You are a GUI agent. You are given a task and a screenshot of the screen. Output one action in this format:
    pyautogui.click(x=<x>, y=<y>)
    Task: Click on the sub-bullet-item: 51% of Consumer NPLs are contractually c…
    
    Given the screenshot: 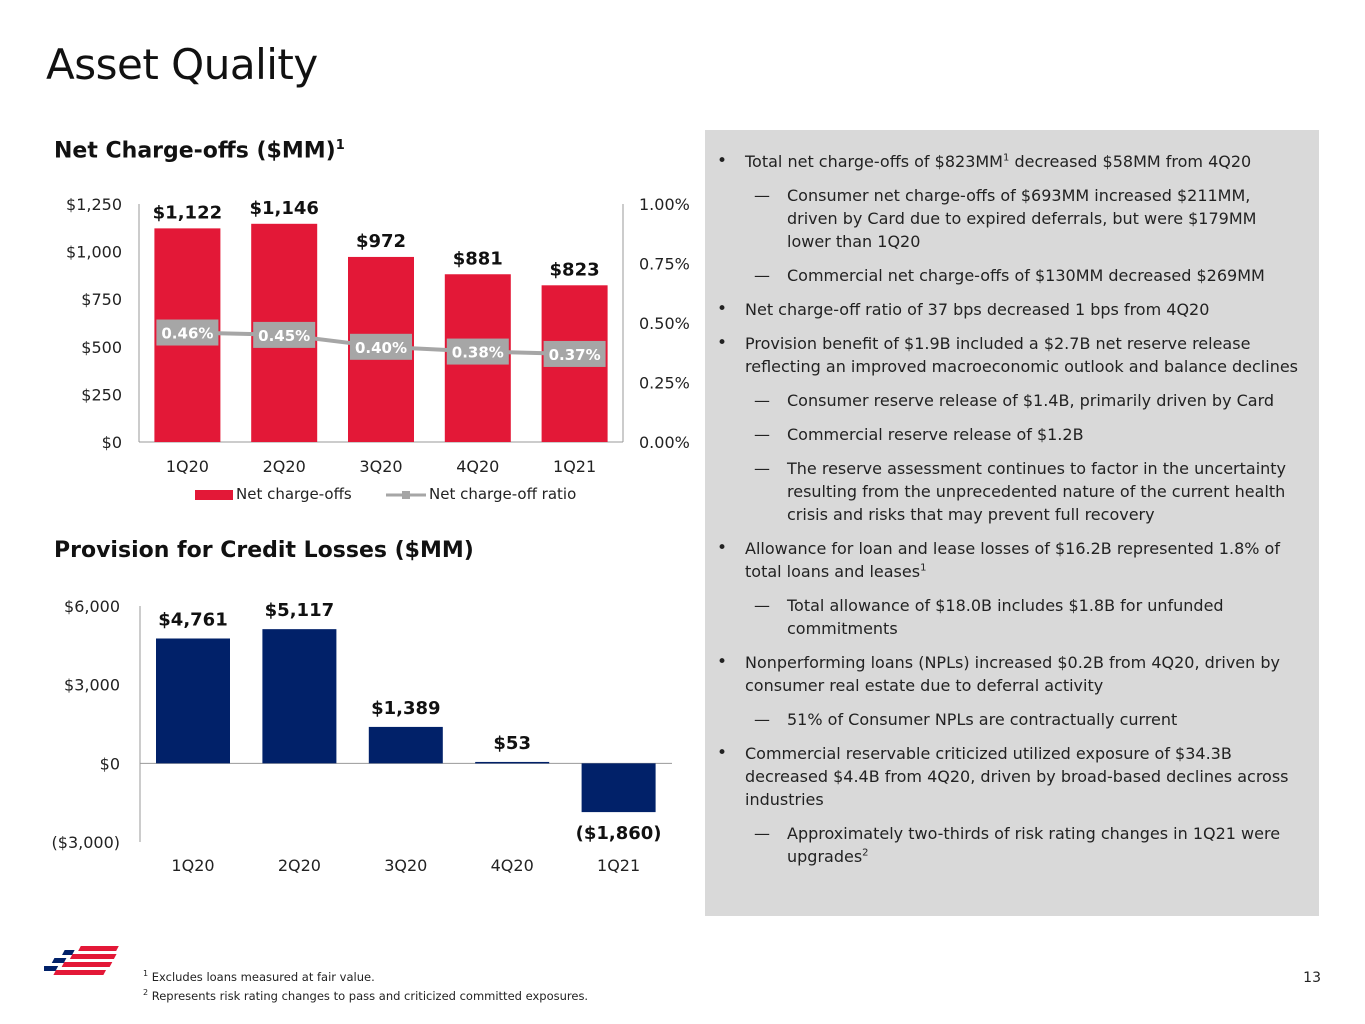 What is the action you would take?
    pyautogui.click(x=1007, y=719)
    